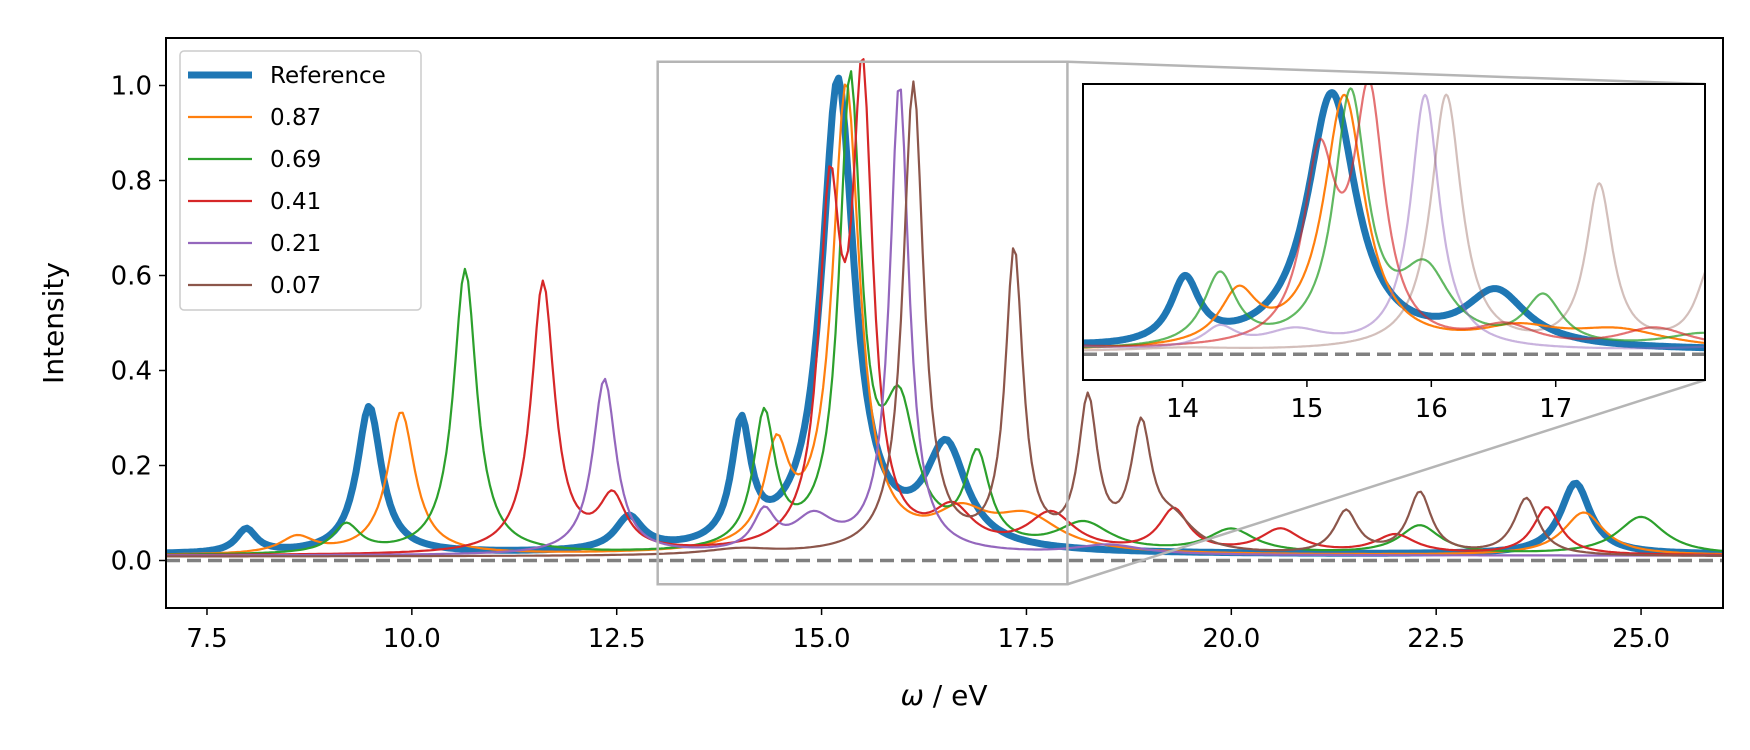 The height and width of the screenshot is (750, 1750). Describe the element at coordinates (295, 160) in the screenshot. I see `legend-label-0-69: 0.69` at that location.